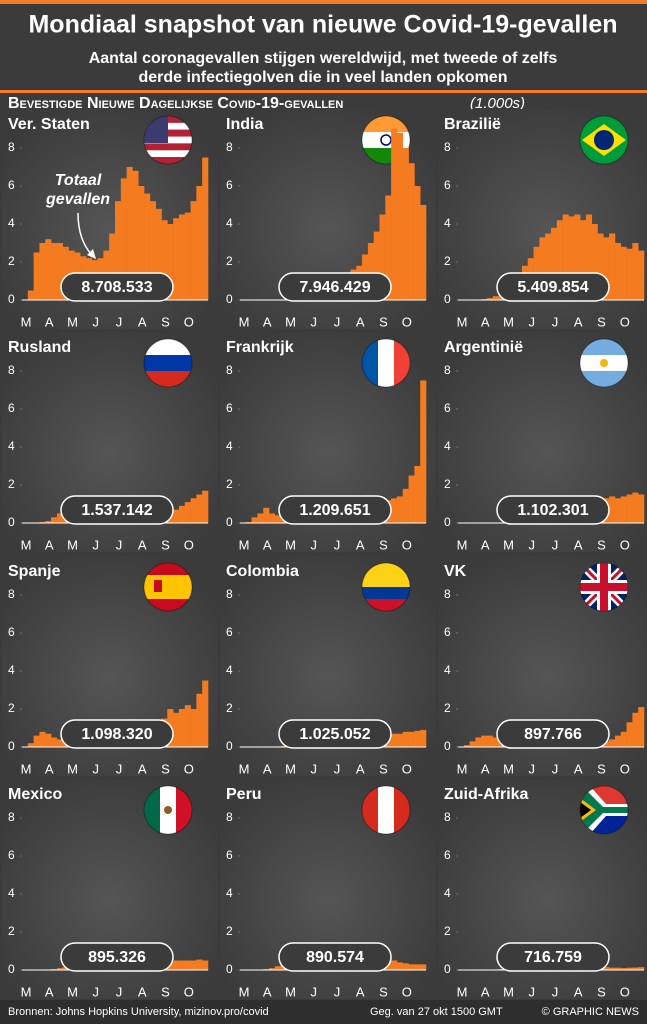  What do you see at coordinates (262, 571) in the screenshot?
I see `country-title: Colombia` at bounding box center [262, 571].